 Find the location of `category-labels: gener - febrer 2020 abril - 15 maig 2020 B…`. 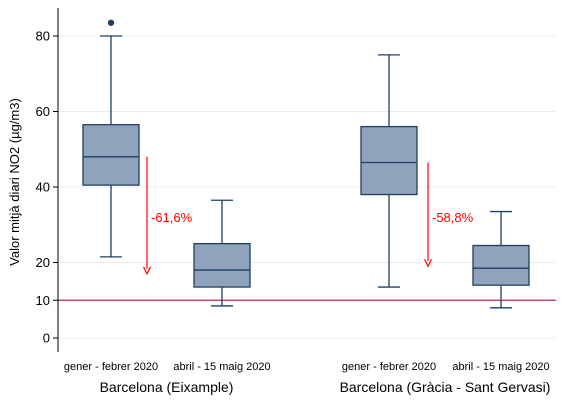

category-labels: gener - febrer 2020 abril - 15 maig 2020 B… is located at coordinates (307, 378).